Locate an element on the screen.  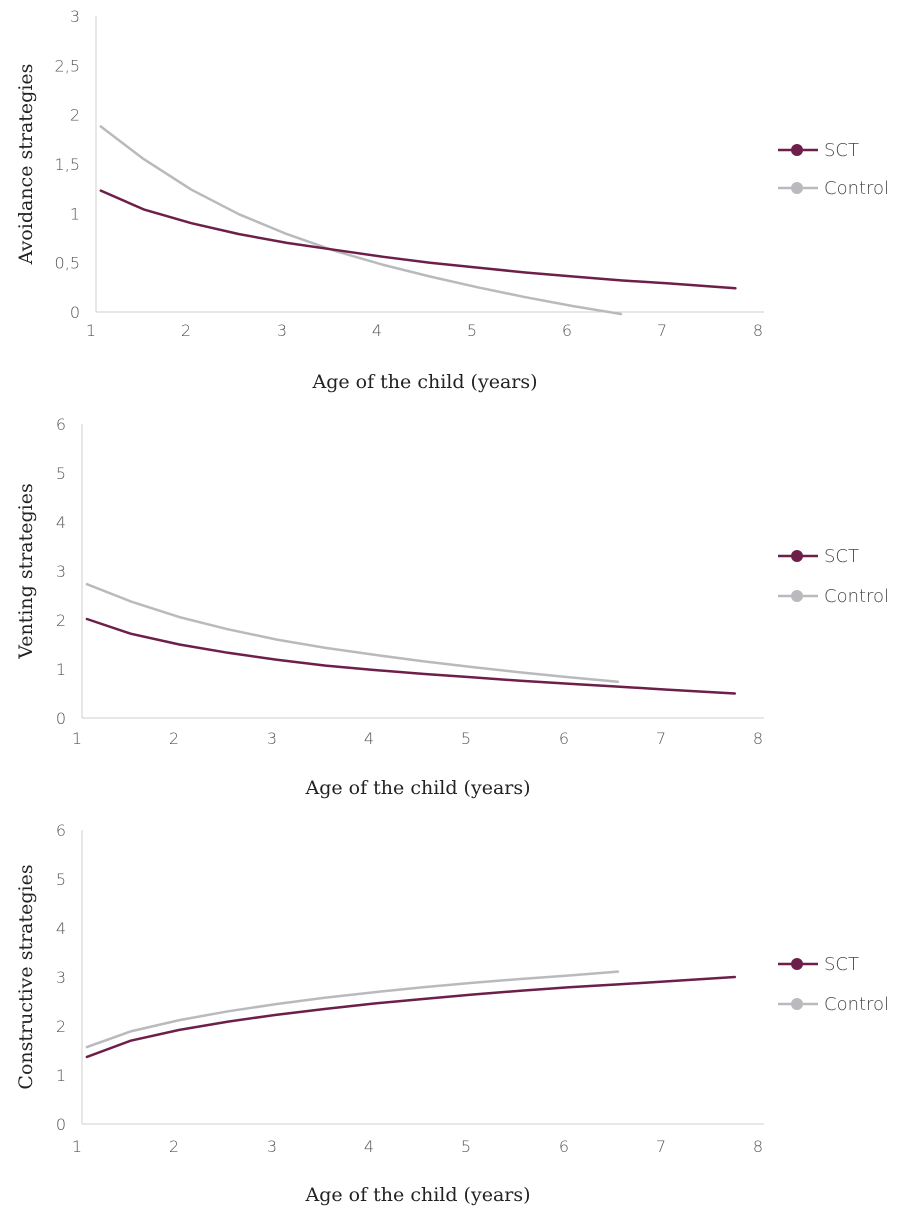
y-axis-title: Avoidance strategies is located at coordinates (26, 165).